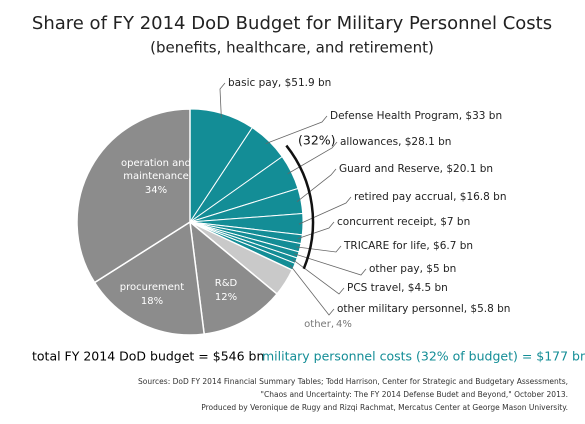 This screenshot has height=424, width=585. Describe the element at coordinates (317, 140) in the screenshot. I see `share-label: (32%)` at that location.